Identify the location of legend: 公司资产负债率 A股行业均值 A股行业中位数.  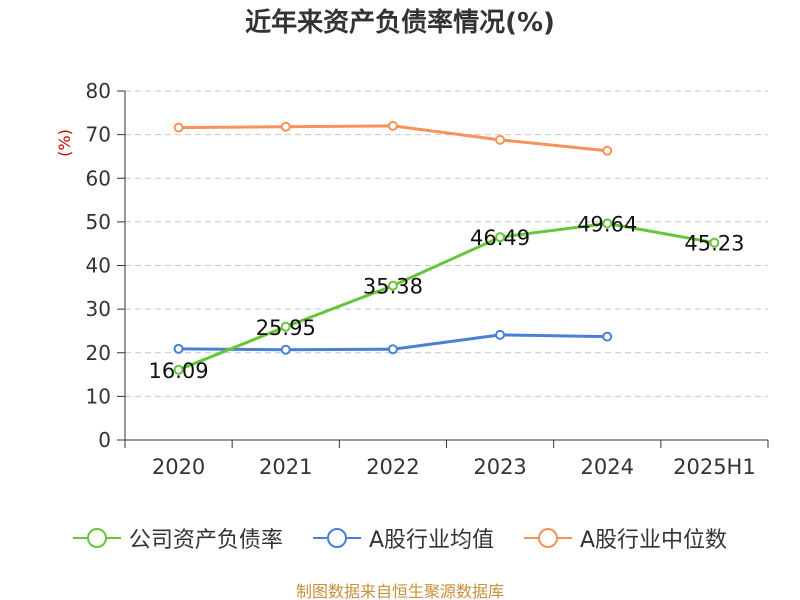
(400, 538).